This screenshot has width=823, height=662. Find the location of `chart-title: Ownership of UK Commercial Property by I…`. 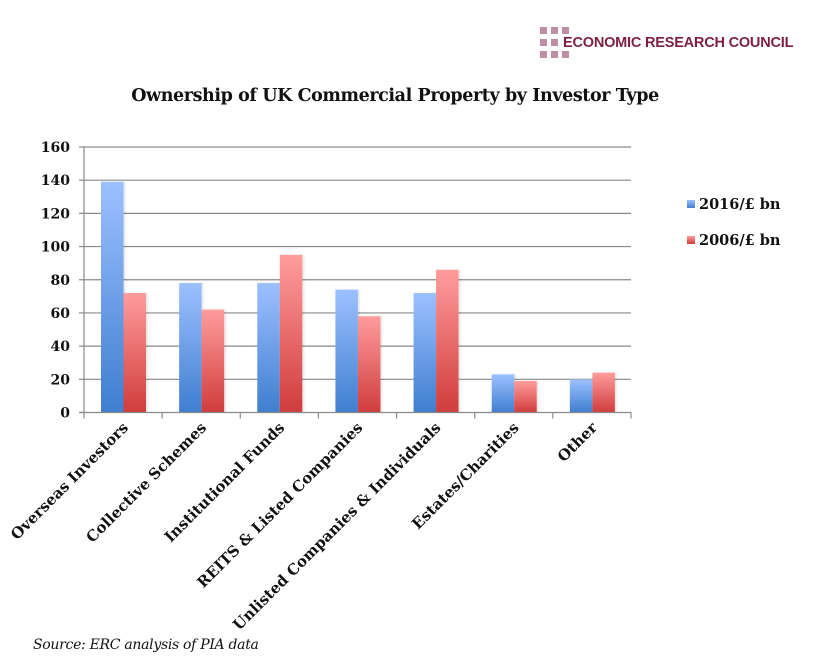

chart-title: Ownership of UK Commercial Property by I… is located at coordinates (395, 96).